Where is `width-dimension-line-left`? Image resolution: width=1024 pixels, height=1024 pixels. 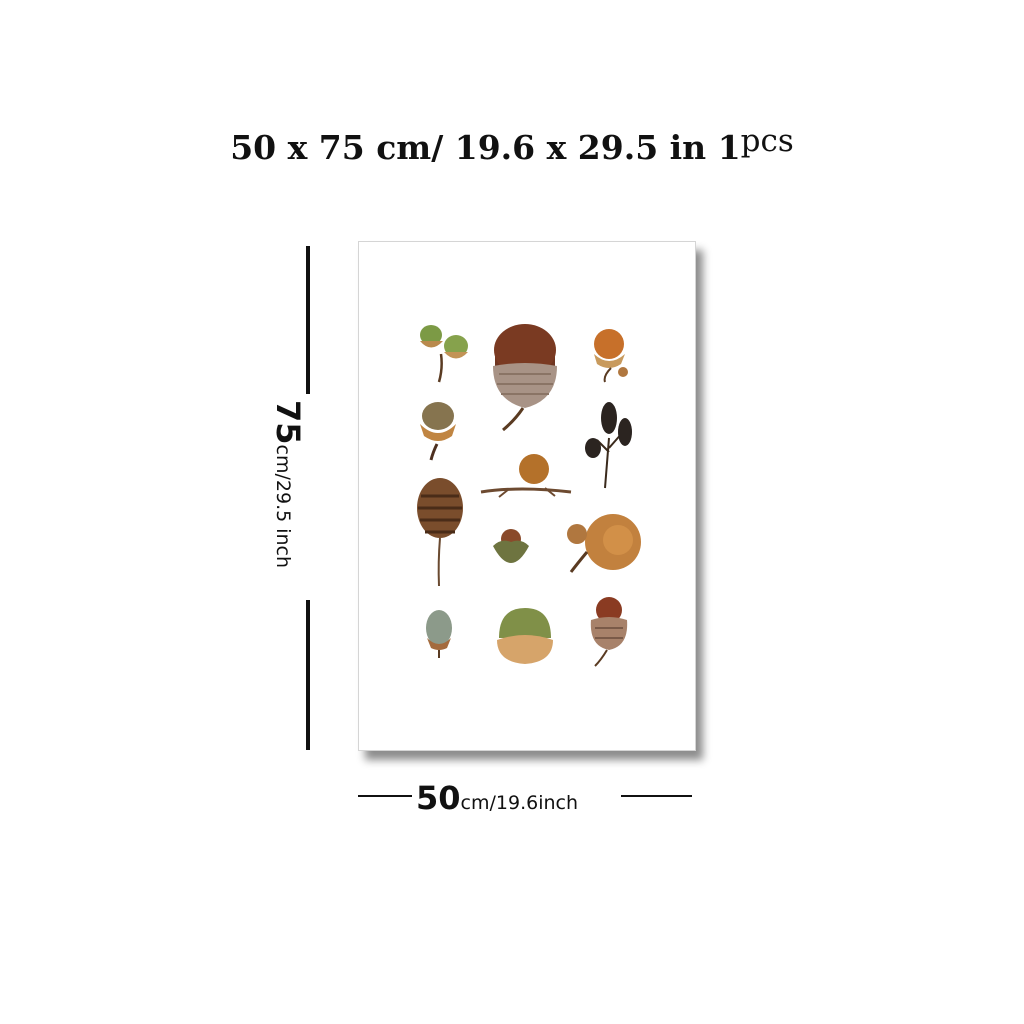
width-dimension-line-left is located at coordinates (385, 796).